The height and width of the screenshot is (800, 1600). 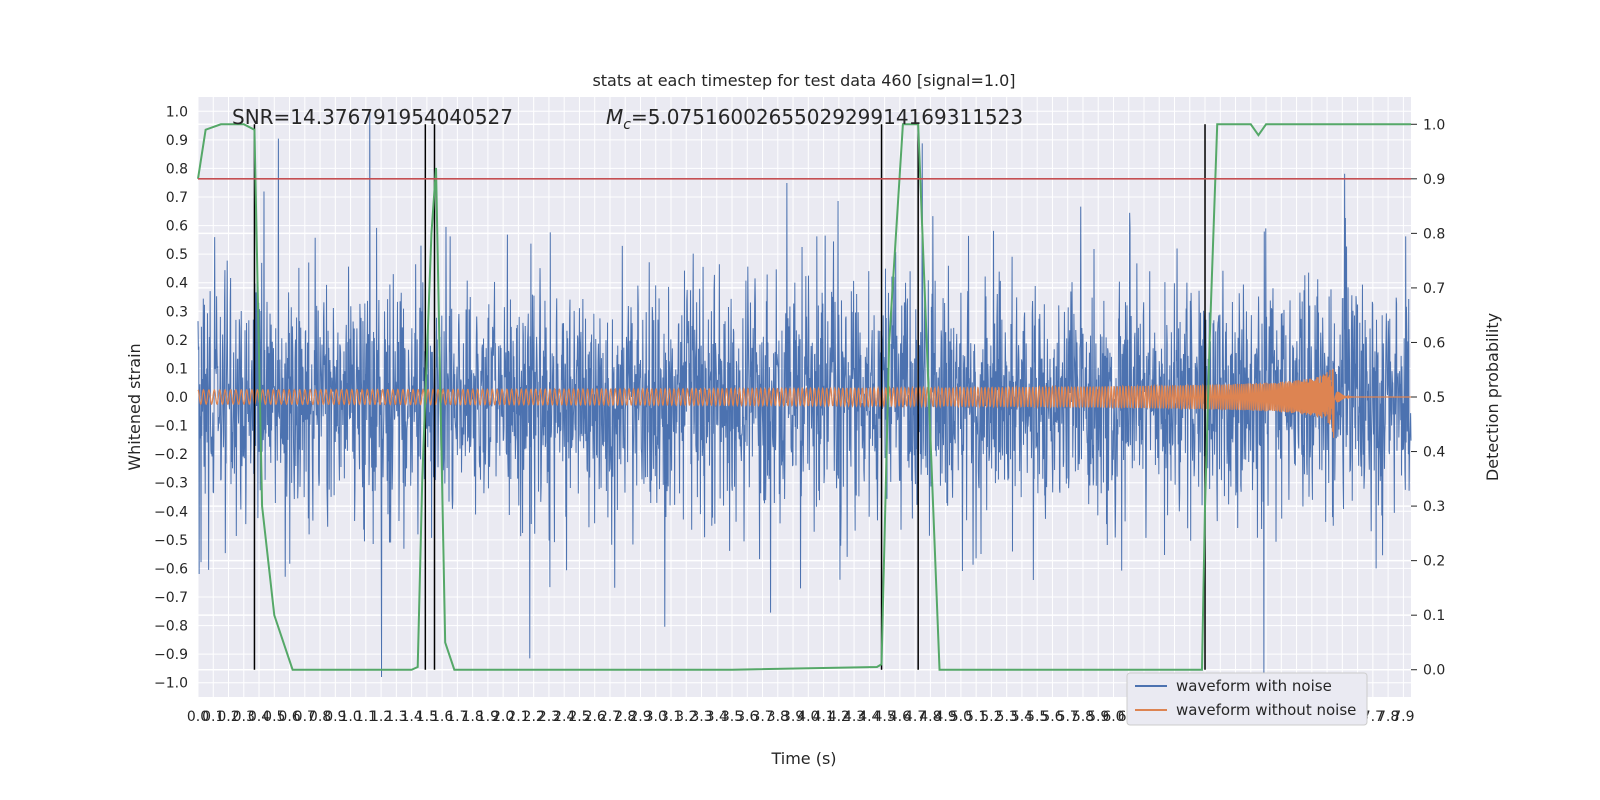 What do you see at coordinates (177, 198) in the screenshot?
I see `y-left-tick-label: 0.7` at bounding box center [177, 198].